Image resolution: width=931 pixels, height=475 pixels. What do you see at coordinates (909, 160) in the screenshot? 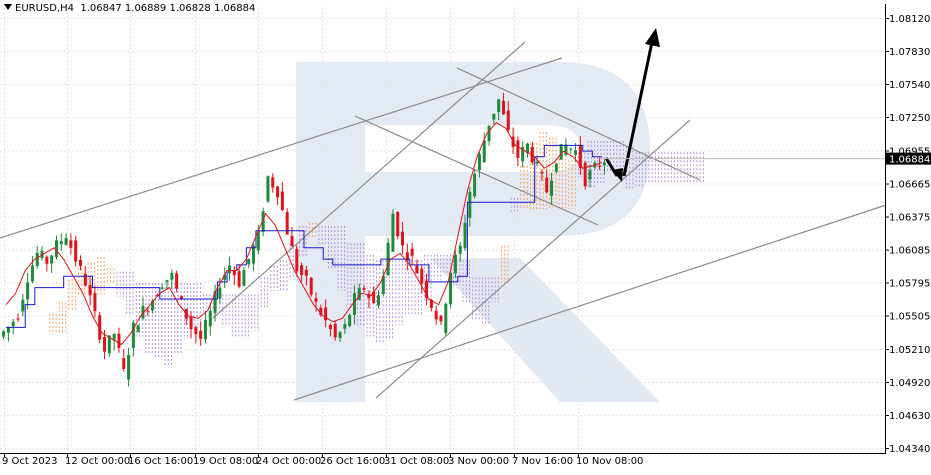
I see `current-price-label: 1.06884` at bounding box center [909, 160].